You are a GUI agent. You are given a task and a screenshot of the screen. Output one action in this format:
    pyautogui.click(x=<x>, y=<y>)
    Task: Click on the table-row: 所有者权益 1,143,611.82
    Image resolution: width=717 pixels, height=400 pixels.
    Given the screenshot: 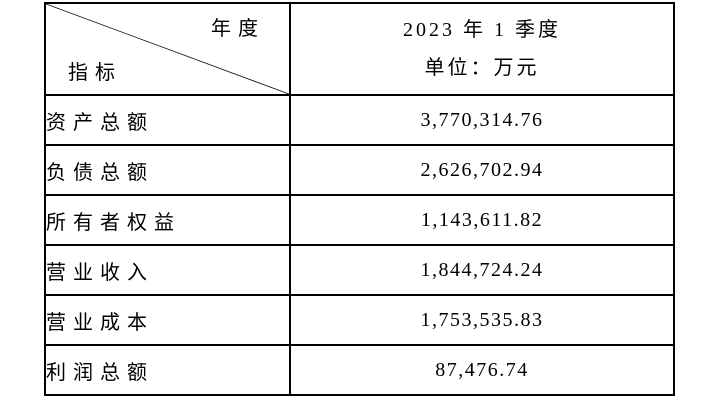 What is the action you would take?
    pyautogui.click(x=359, y=220)
    